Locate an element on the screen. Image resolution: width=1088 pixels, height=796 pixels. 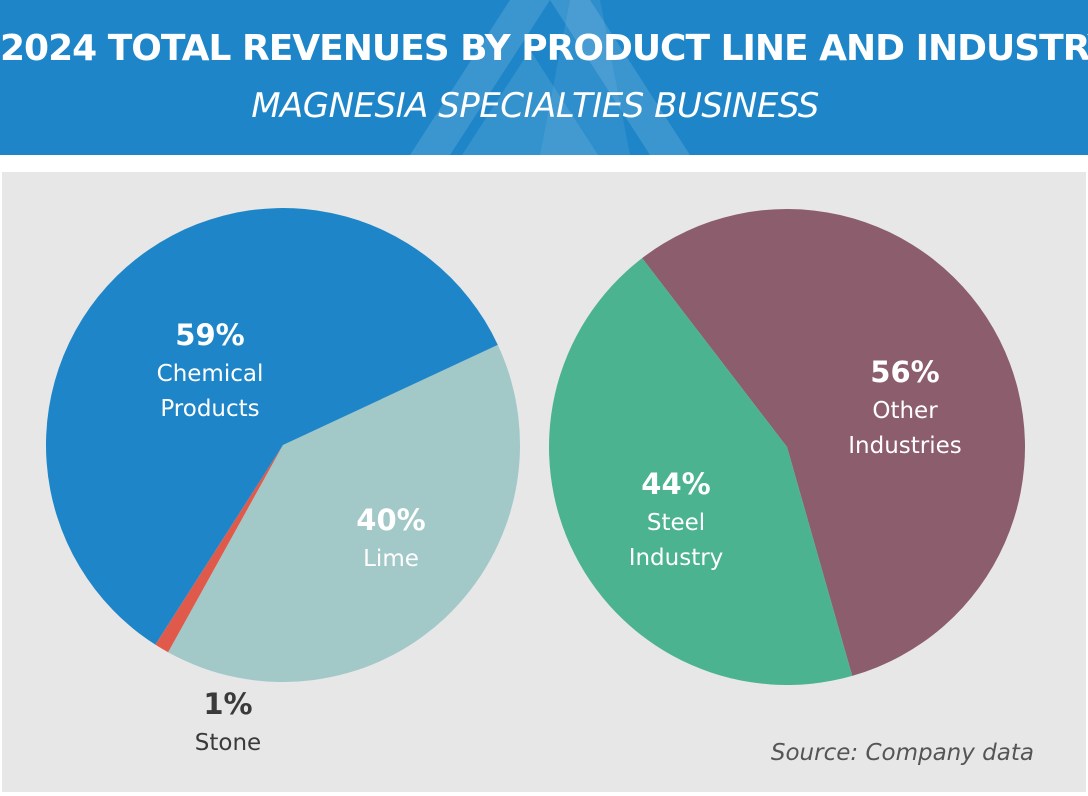
slice-percent-other: 56% is located at coordinates (904, 372).